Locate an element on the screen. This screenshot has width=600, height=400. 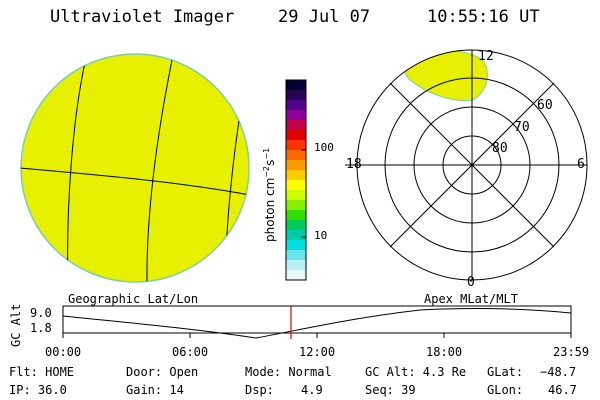
mlt-label-left: 18 is located at coordinates (354, 164).